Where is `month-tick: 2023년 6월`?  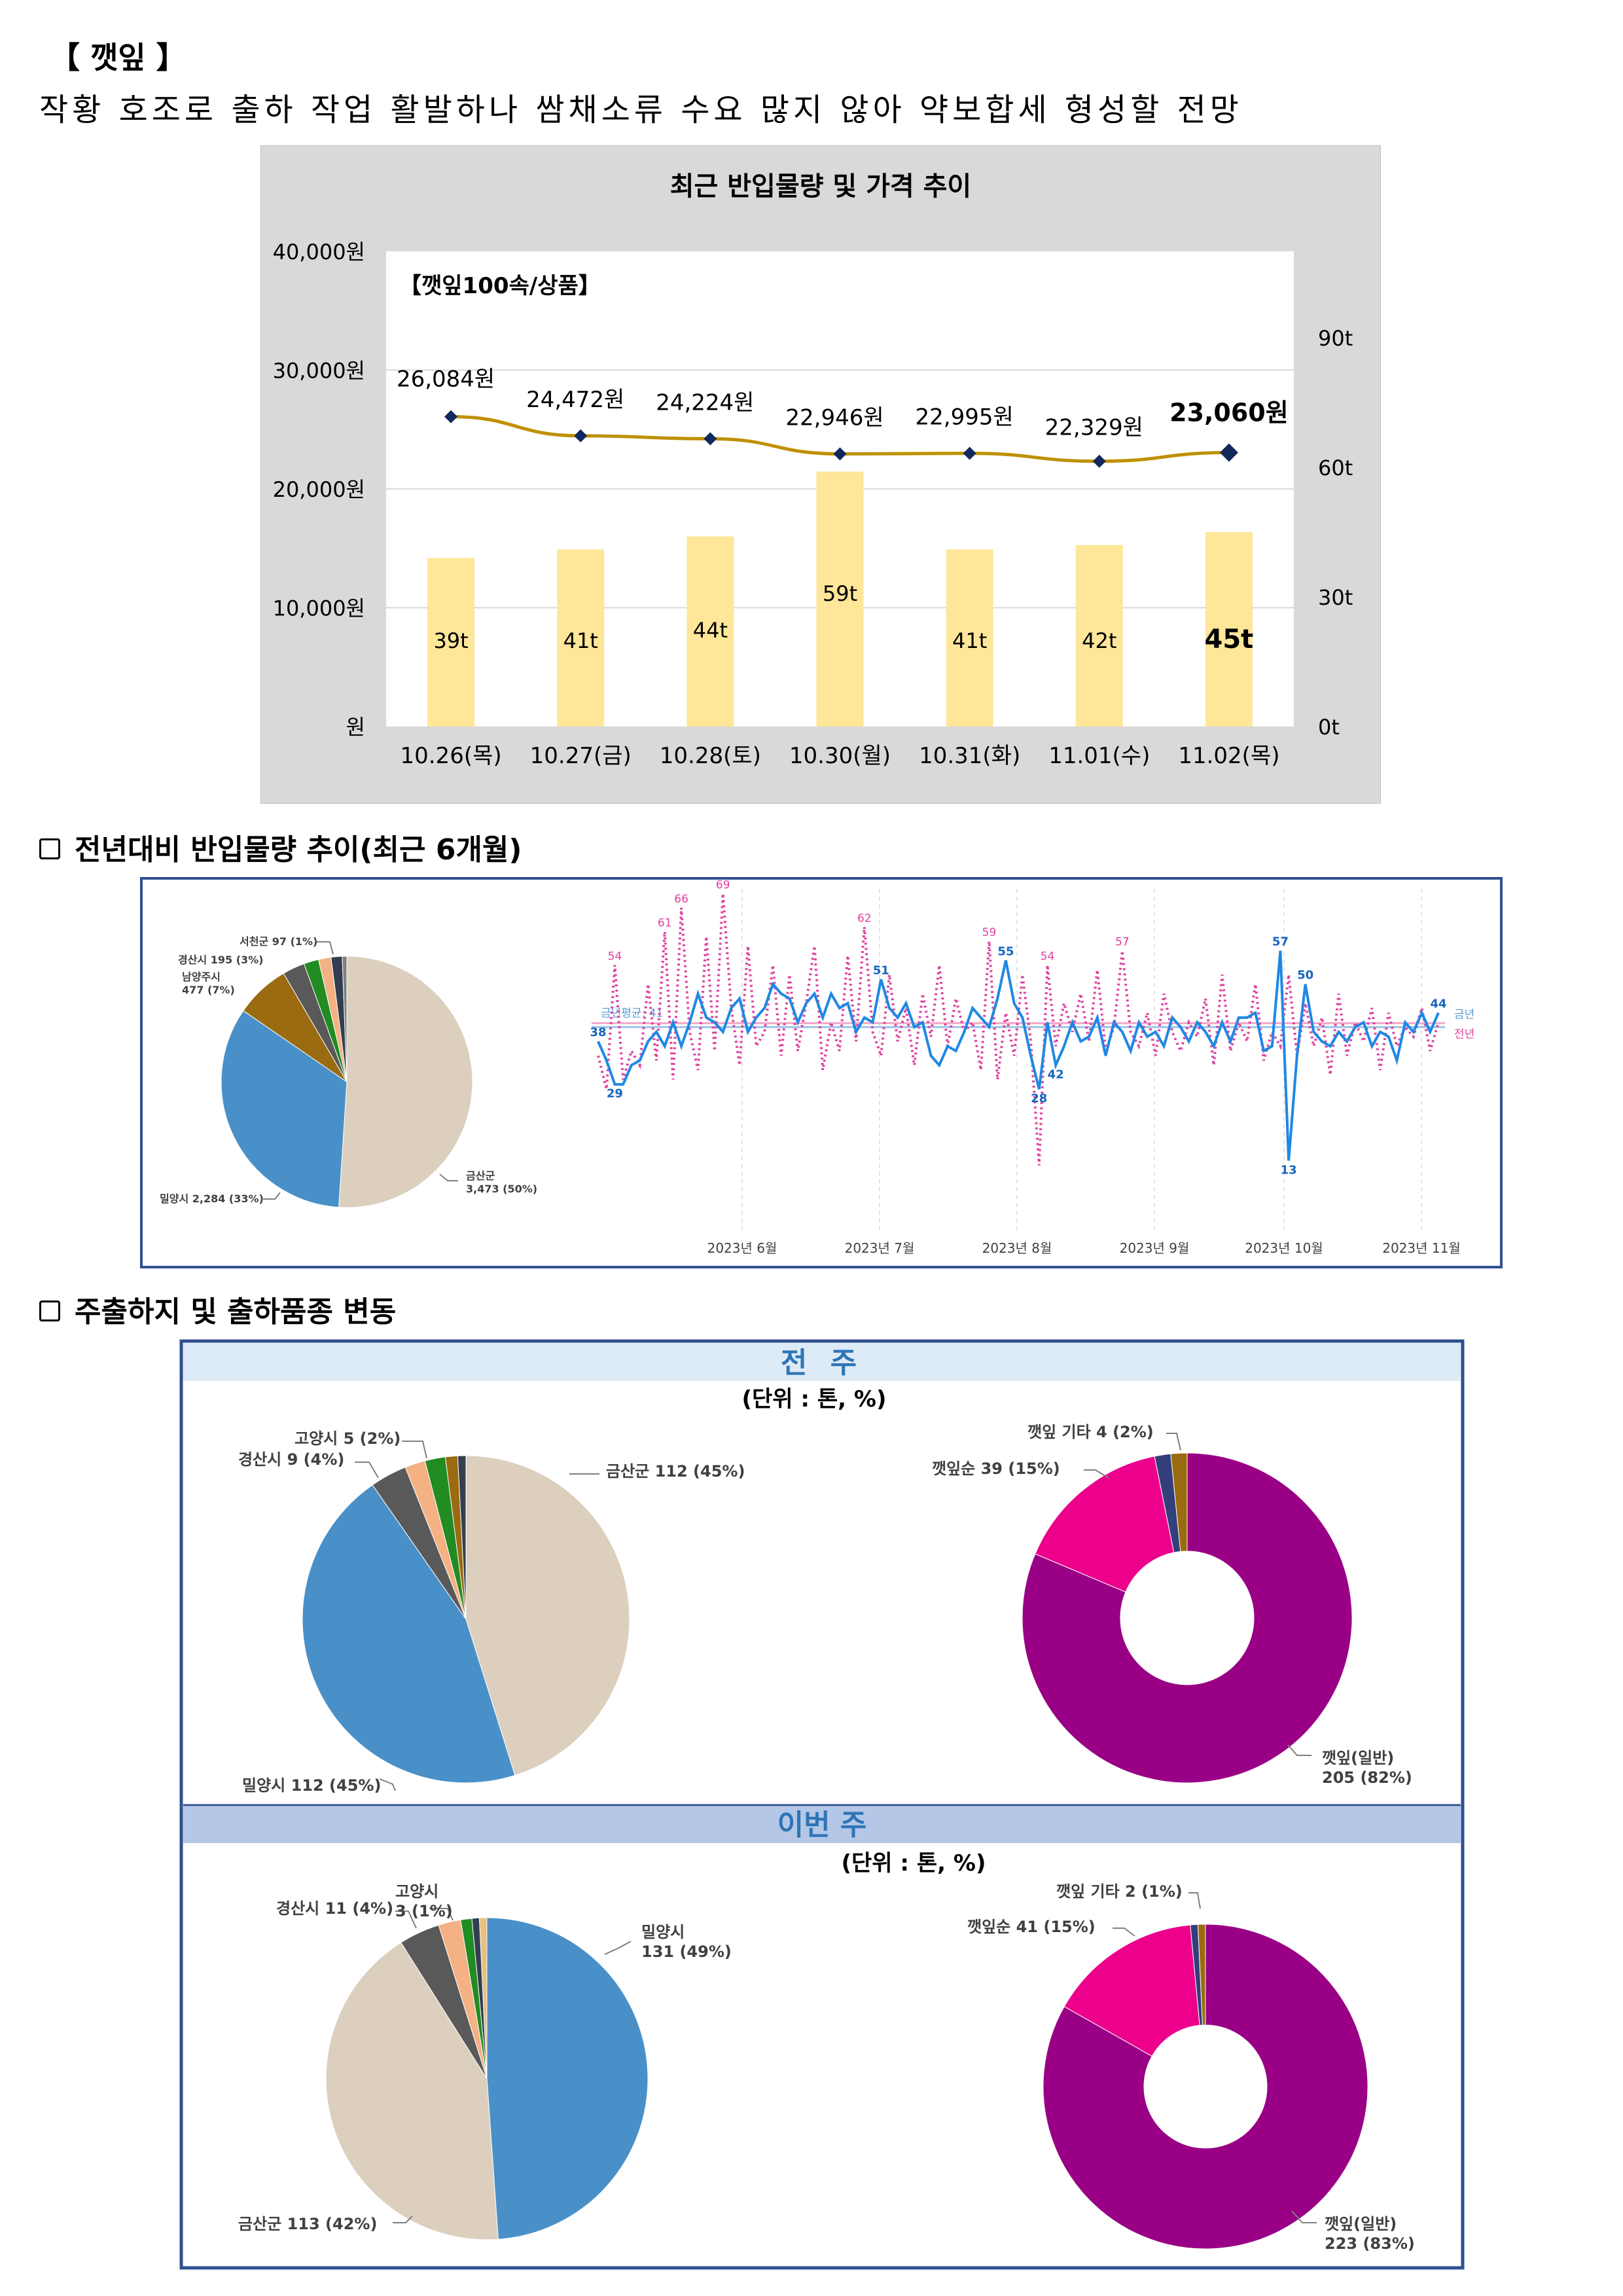 month-tick: 2023년 6월 is located at coordinates (742, 1248).